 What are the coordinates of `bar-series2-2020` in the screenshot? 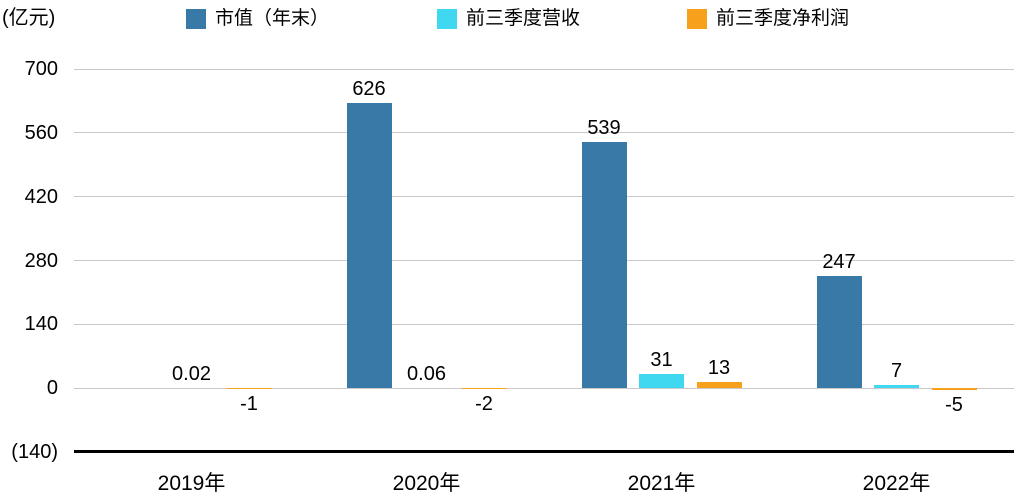 It's located at (484, 389).